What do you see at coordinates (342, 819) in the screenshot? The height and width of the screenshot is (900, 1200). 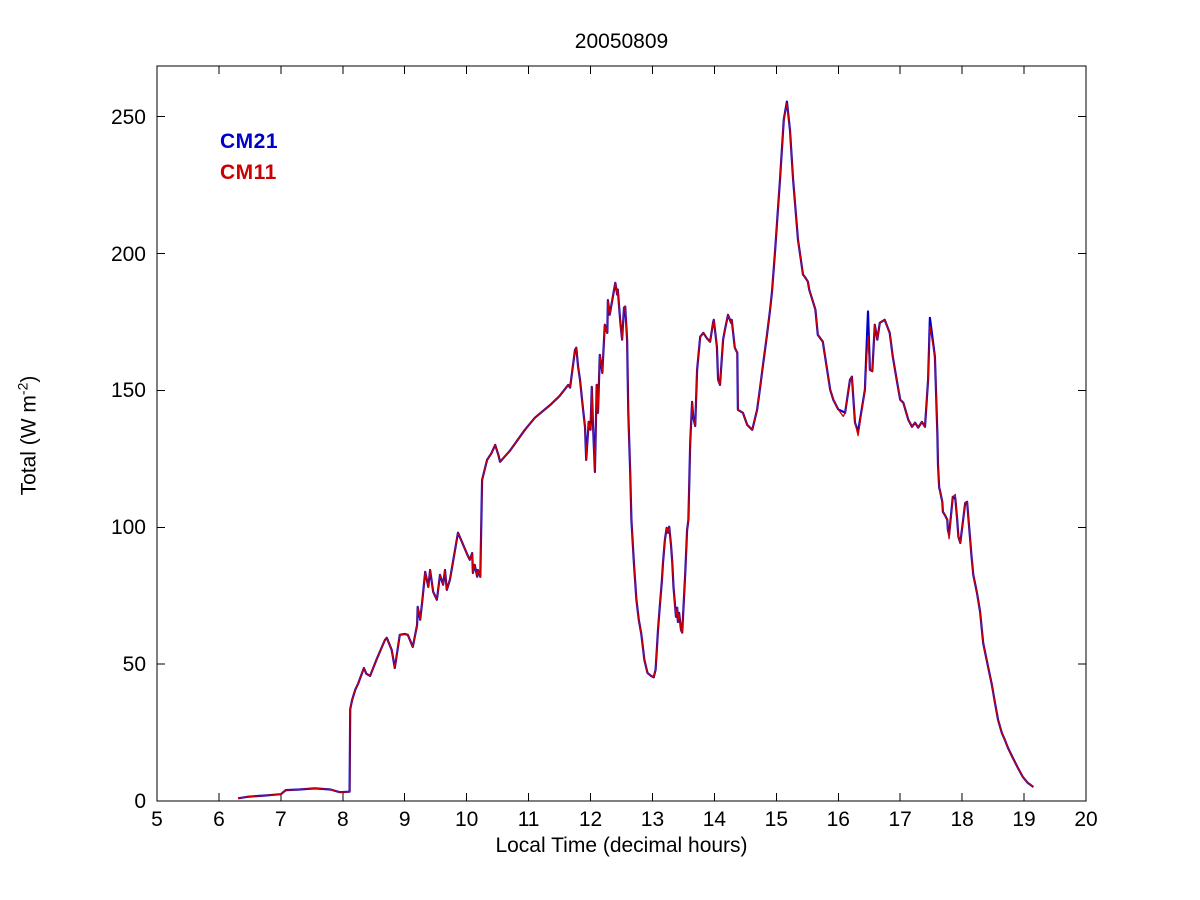 I see `x-tick-label-8: 8` at bounding box center [342, 819].